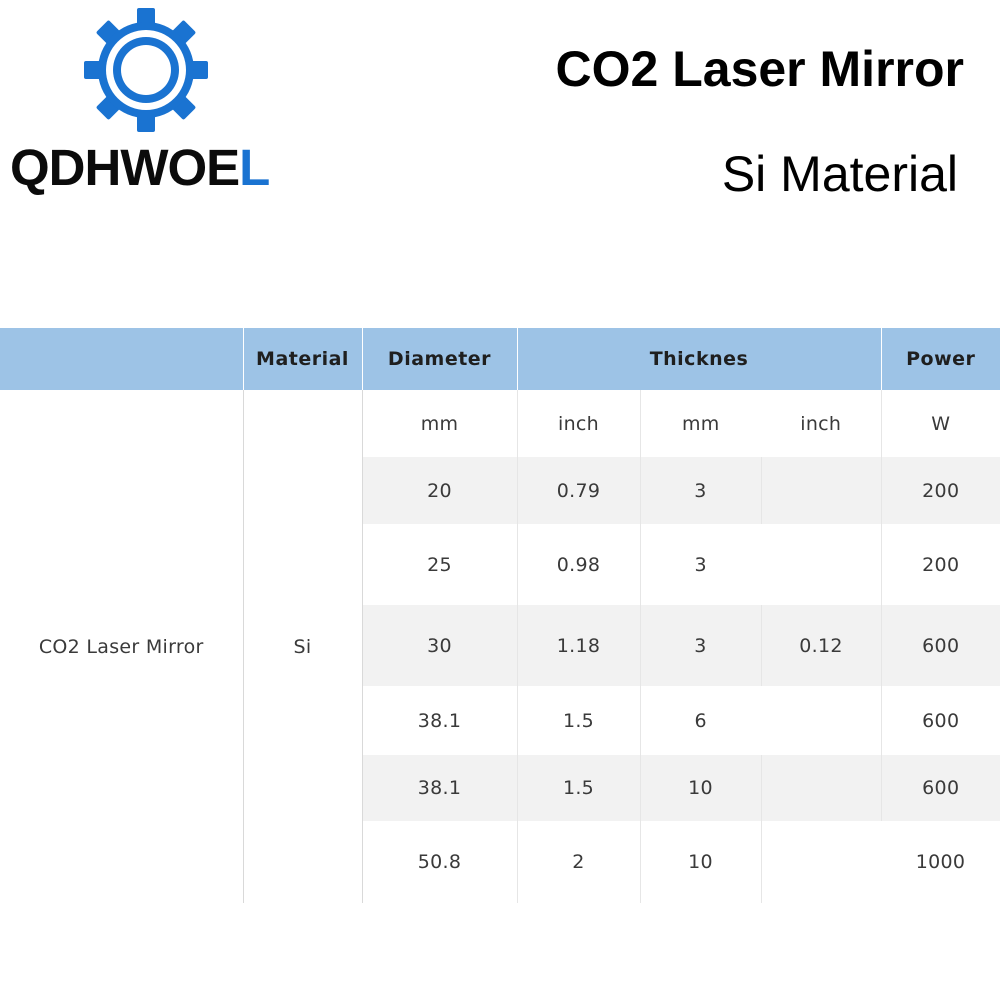  What do you see at coordinates (440, 490) in the screenshot?
I see `diameter-mm-cell: 20` at bounding box center [440, 490].